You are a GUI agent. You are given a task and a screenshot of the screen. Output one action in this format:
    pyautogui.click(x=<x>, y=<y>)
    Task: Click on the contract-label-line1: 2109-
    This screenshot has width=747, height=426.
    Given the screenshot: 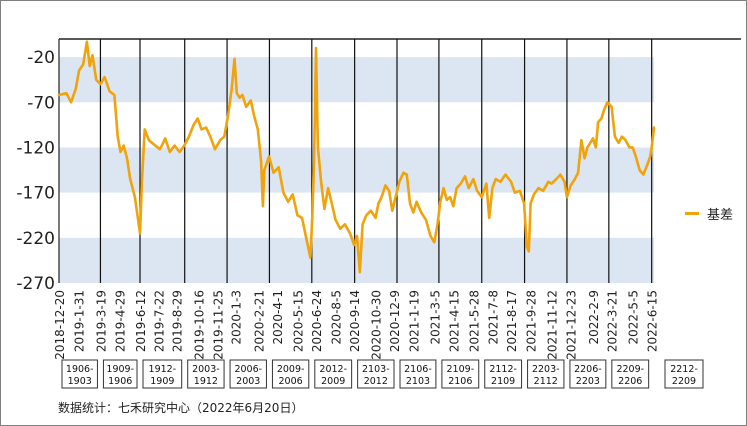 What is the action you would take?
    pyautogui.click(x=461, y=369)
    